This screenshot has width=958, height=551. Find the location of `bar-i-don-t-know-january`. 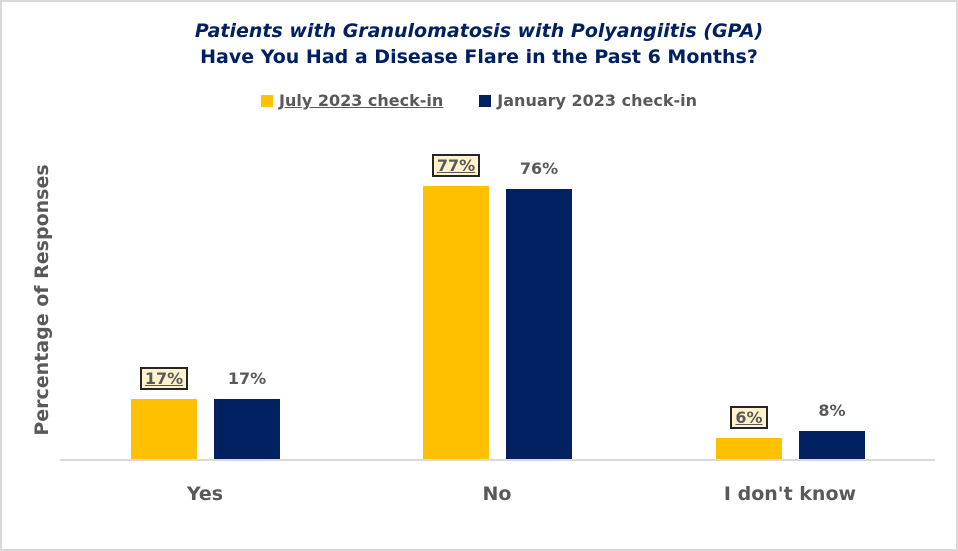

bar-i-don-t-know-january is located at coordinates (832, 445).